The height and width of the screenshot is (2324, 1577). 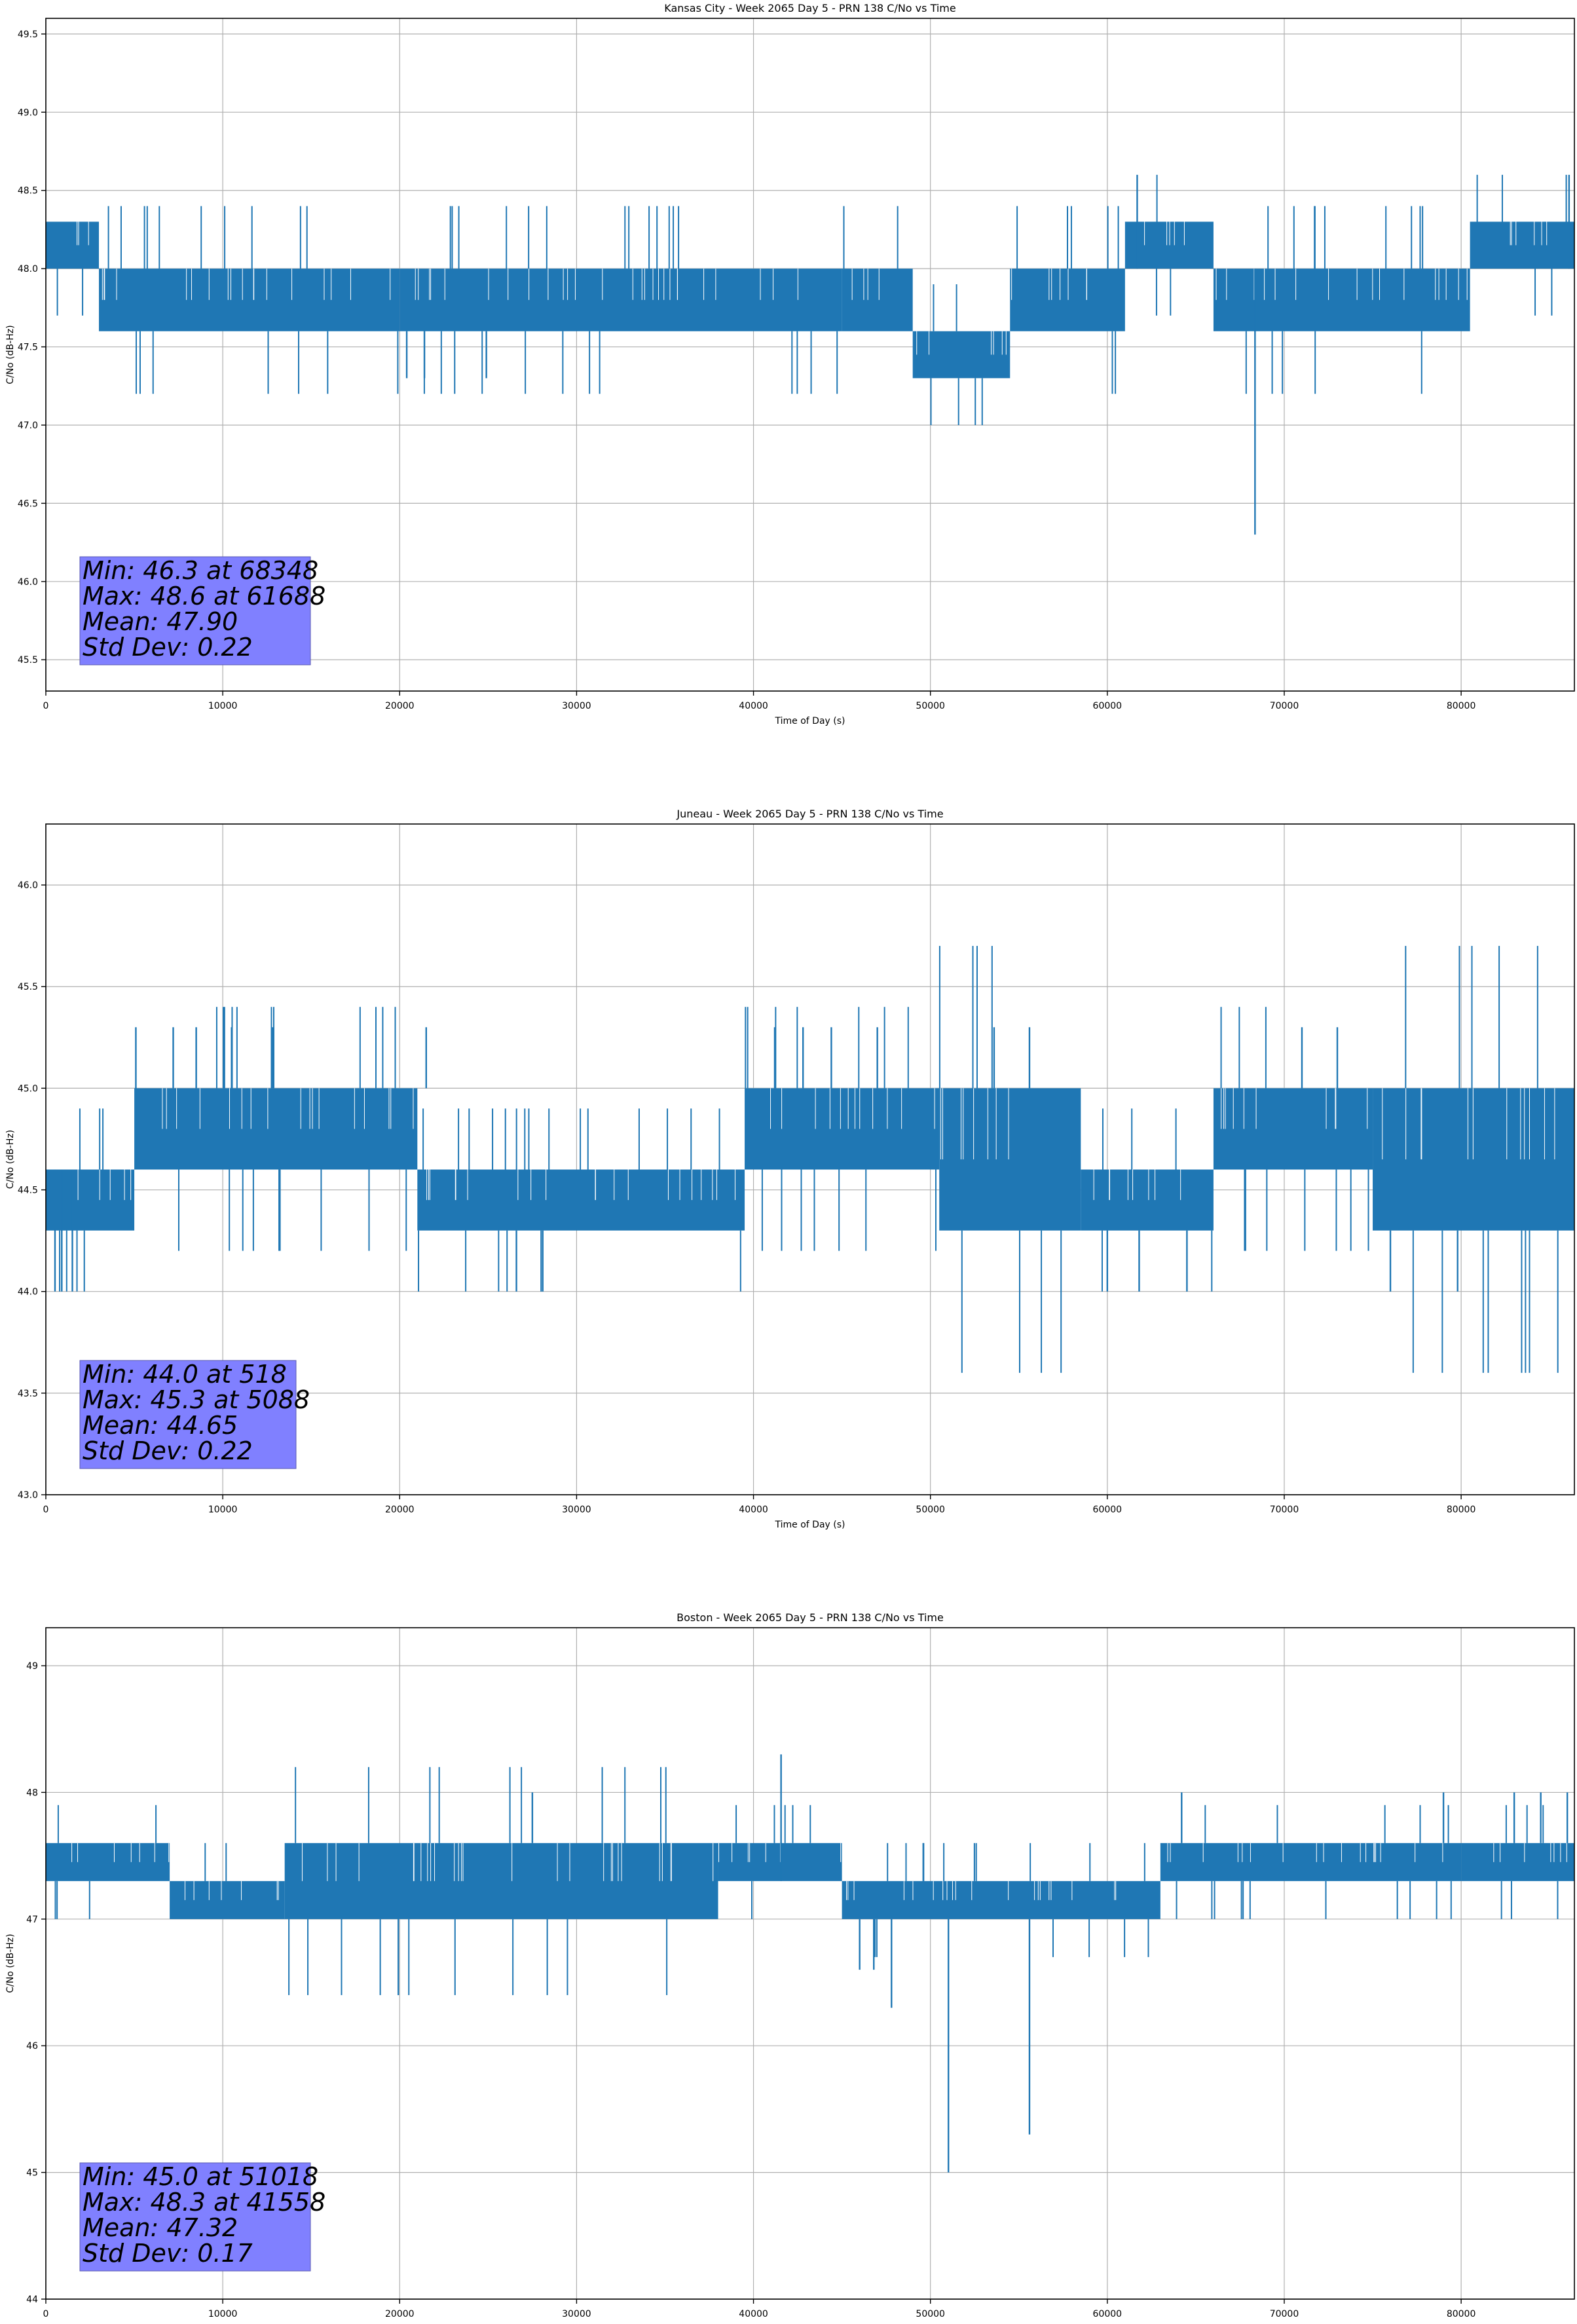 I want to click on y-tick-label: 44.5, so click(x=28, y=1191).